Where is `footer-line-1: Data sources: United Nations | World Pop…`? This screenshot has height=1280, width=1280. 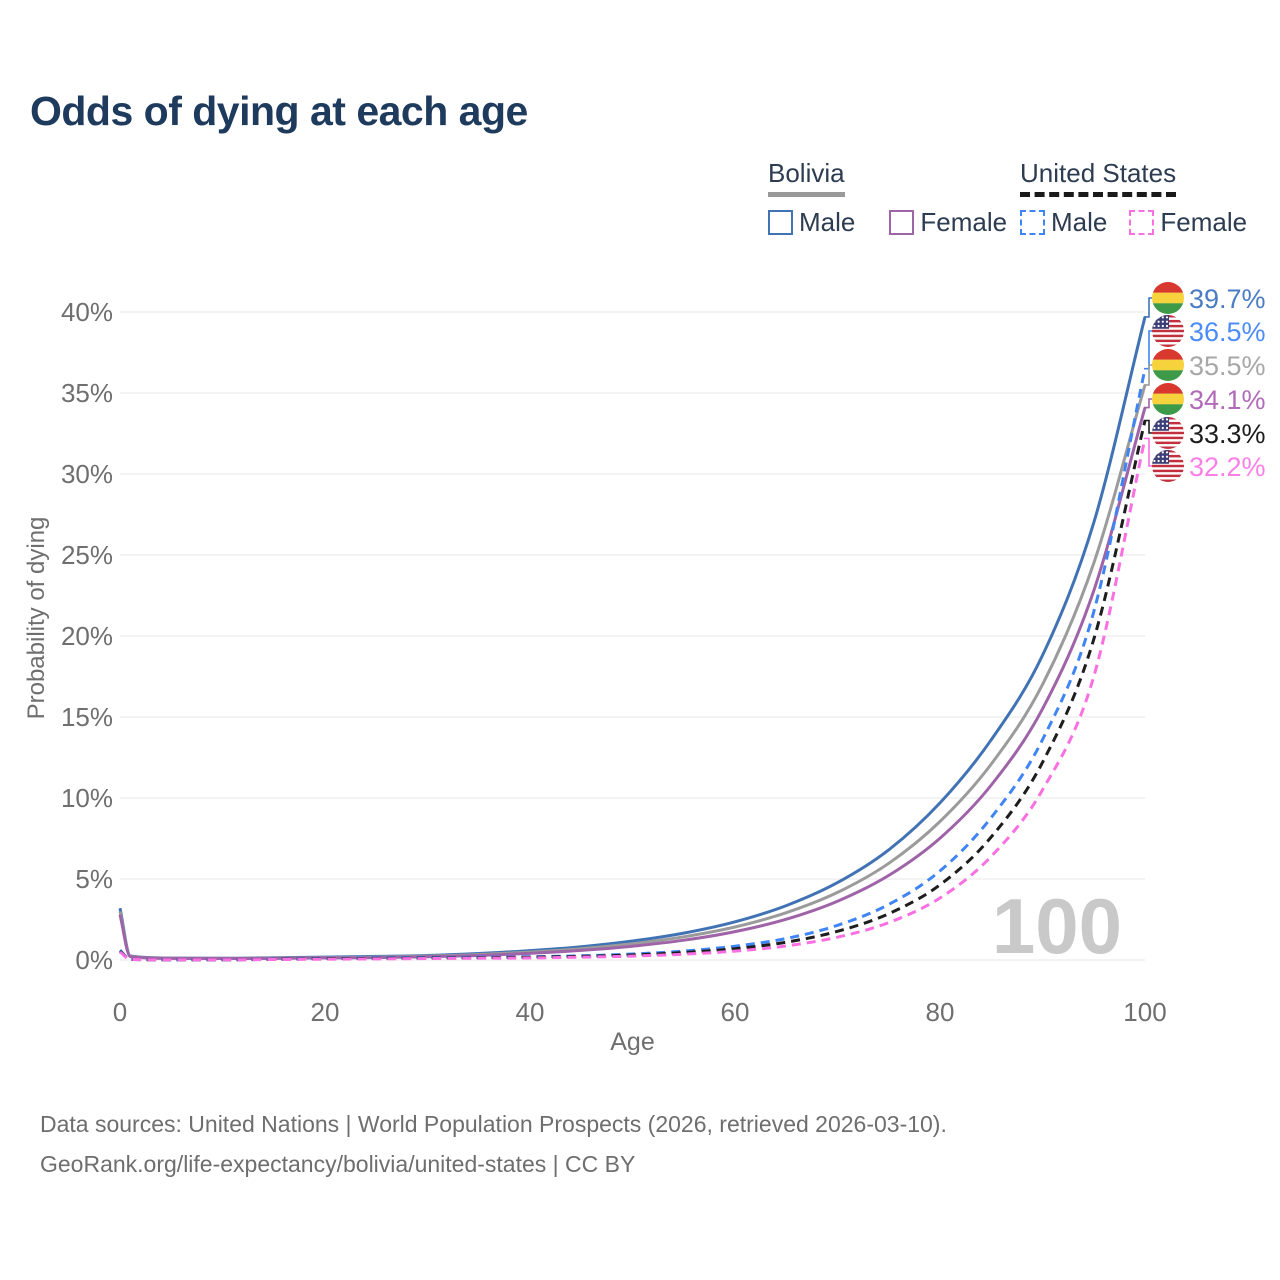
footer-line-1: Data sources: United Nations | World Pop… is located at coordinates (493, 1124).